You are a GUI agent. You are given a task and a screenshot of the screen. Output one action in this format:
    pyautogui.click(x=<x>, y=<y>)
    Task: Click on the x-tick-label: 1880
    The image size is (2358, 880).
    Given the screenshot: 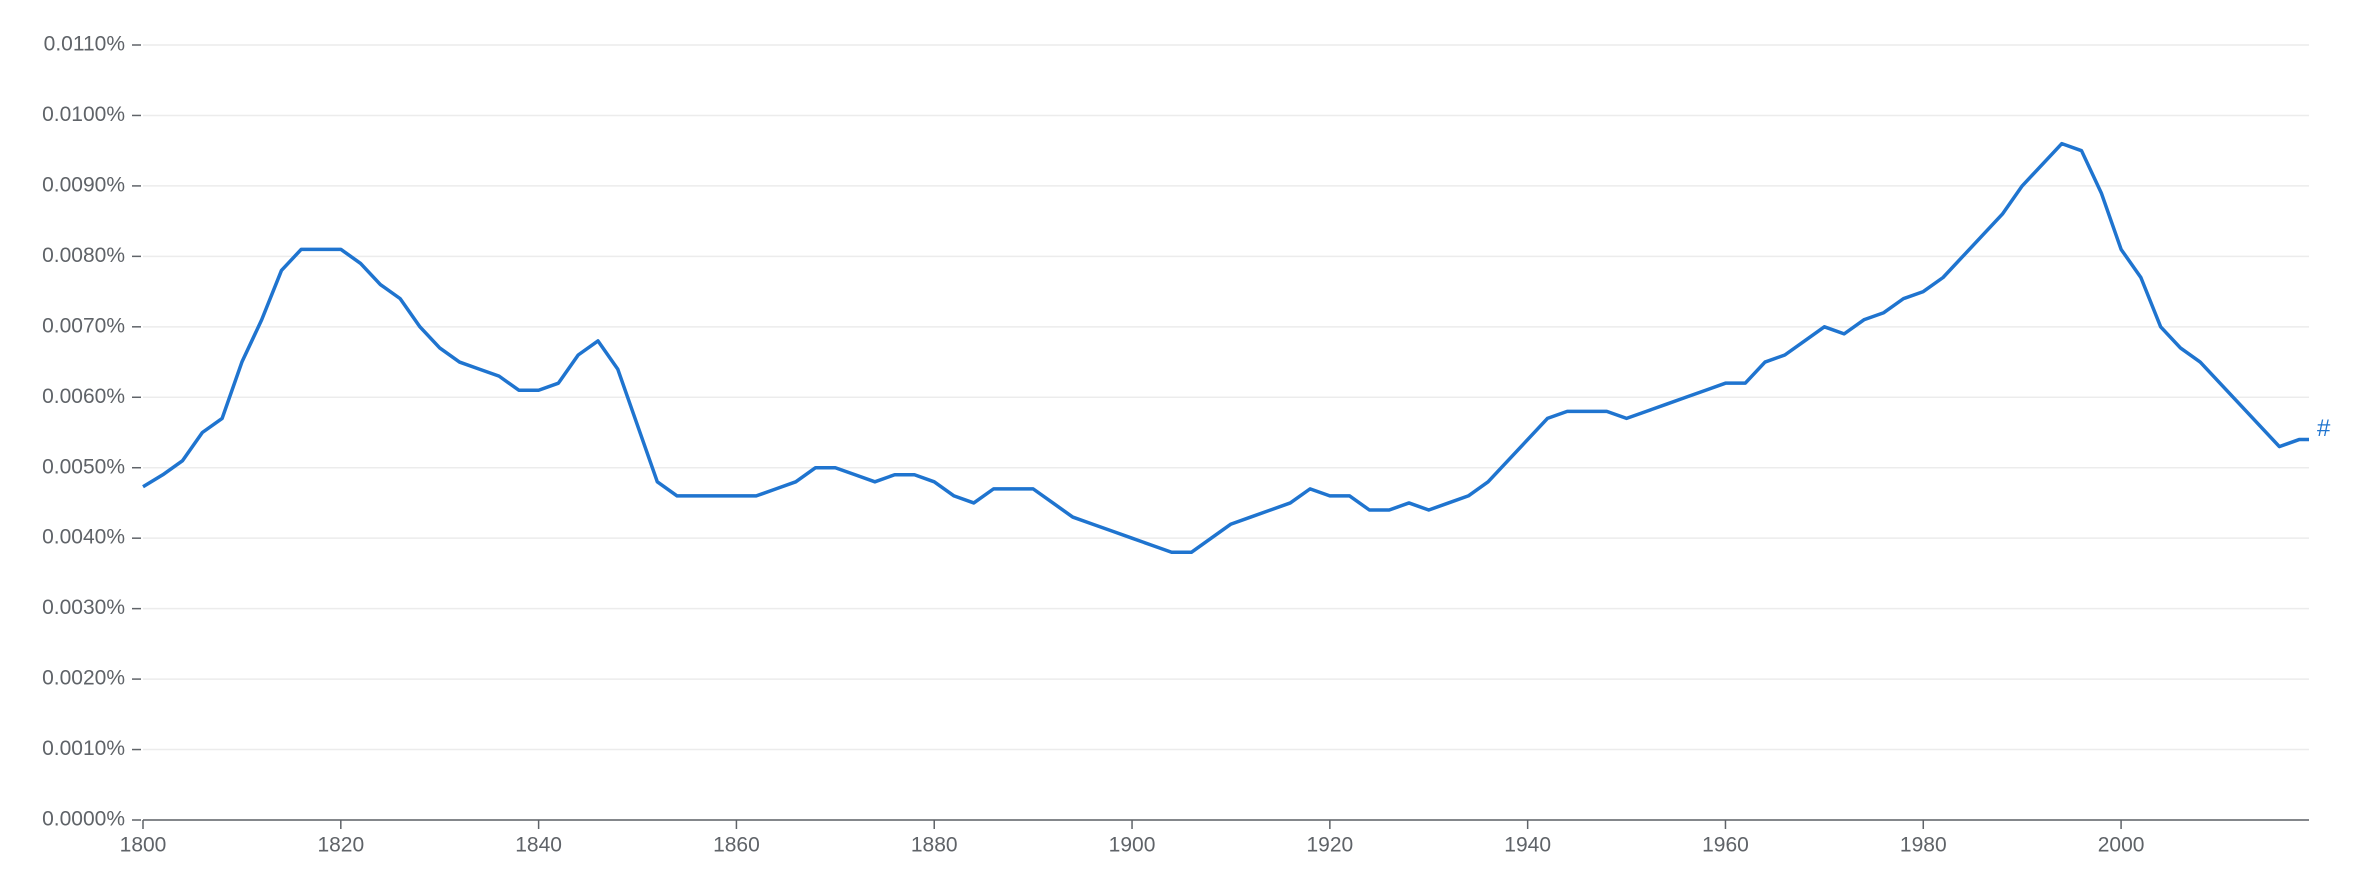 What is the action you would take?
    pyautogui.click(x=934, y=845)
    